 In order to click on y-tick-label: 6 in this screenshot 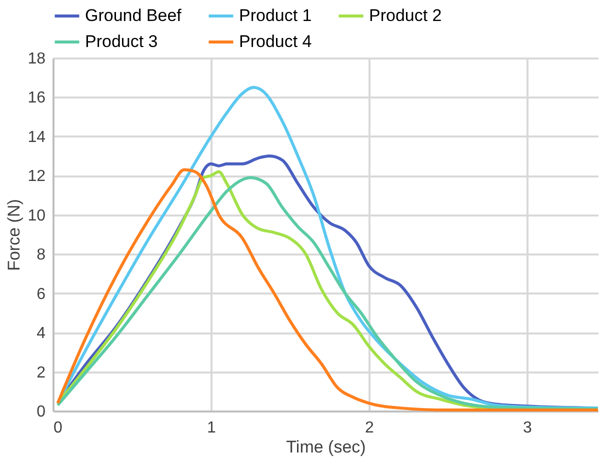, I will do `click(41, 294)`.